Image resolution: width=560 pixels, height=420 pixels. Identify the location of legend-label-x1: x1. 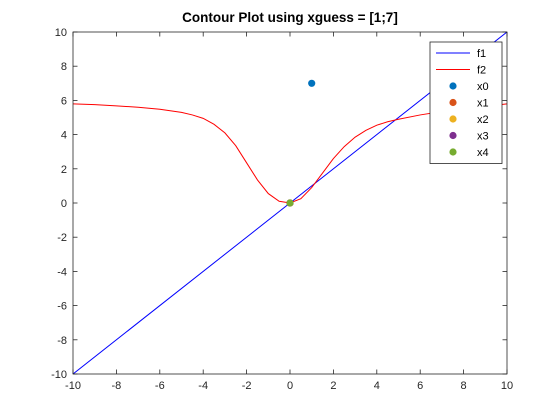
(483, 104).